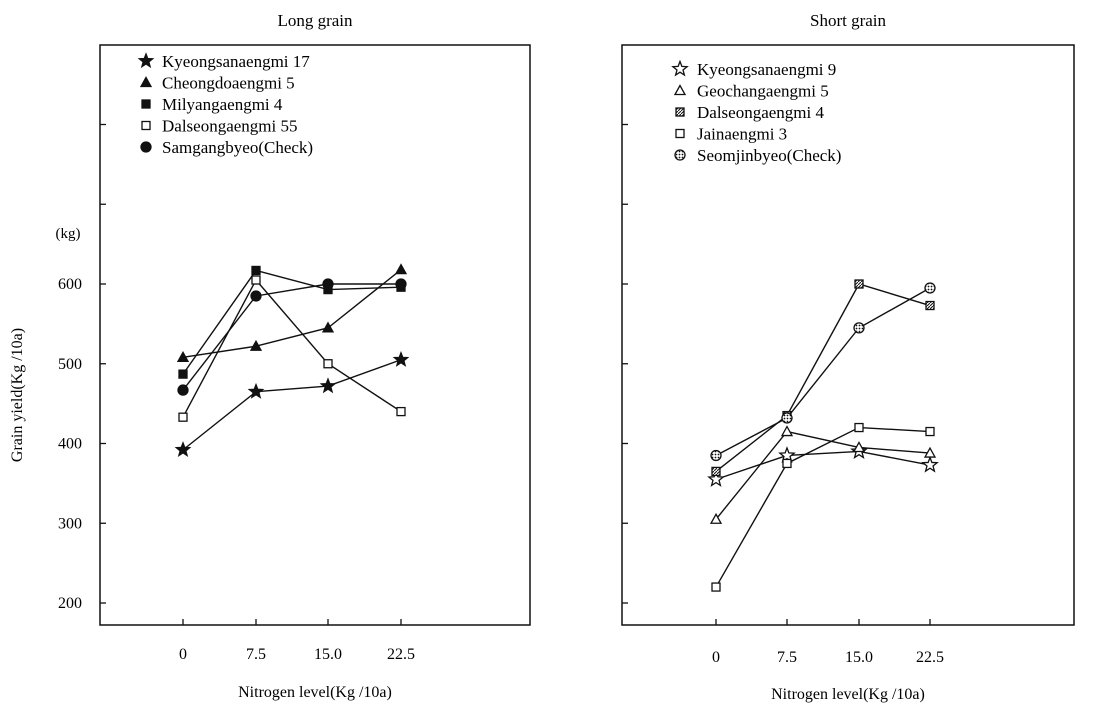 The height and width of the screenshot is (705, 1096). What do you see at coordinates (70, 523) in the screenshot?
I see `y-tick-label: 300` at bounding box center [70, 523].